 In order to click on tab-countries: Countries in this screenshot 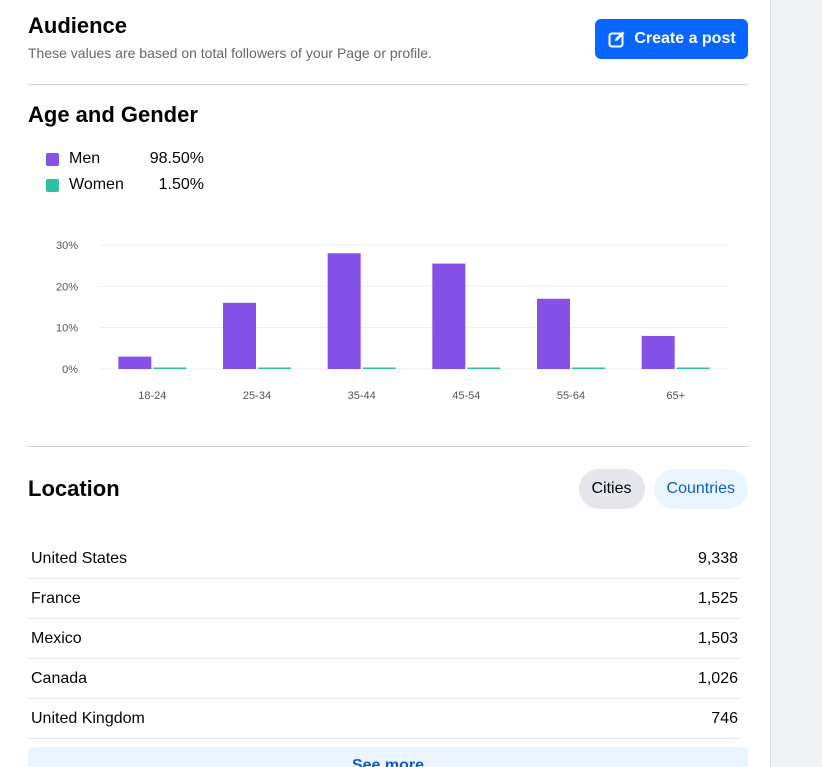, I will do `click(700, 489)`.